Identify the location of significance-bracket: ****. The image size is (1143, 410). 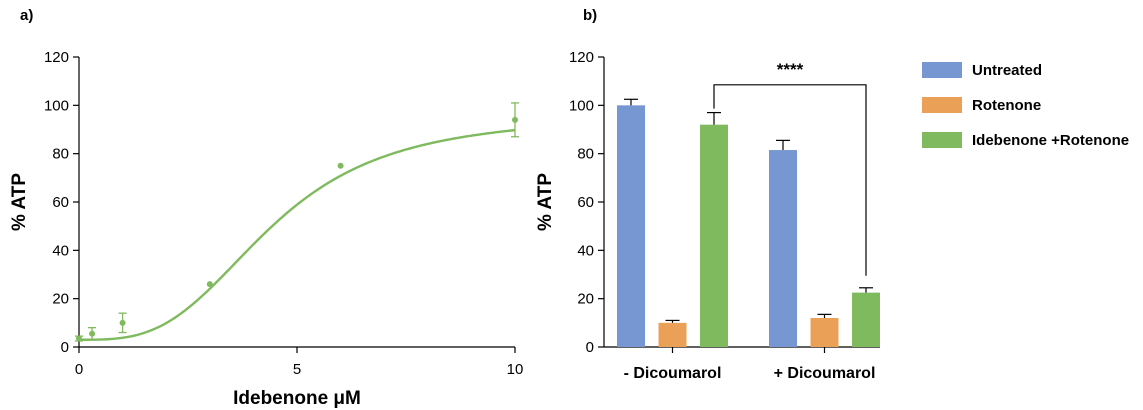
(790, 168).